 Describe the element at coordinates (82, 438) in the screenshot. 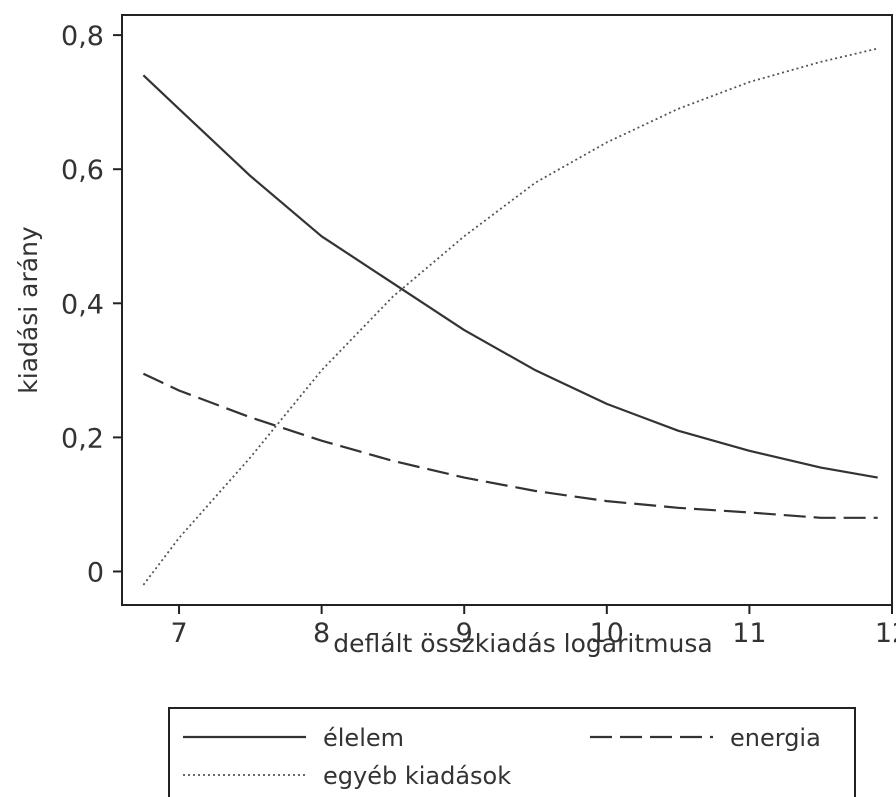

I see `y-tick-label: 0,2` at that location.